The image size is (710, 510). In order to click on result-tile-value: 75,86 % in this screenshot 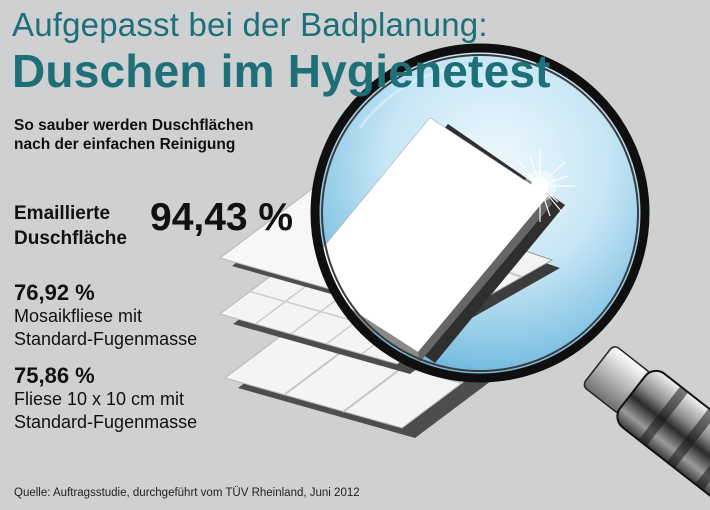, I will do `click(54, 375)`.